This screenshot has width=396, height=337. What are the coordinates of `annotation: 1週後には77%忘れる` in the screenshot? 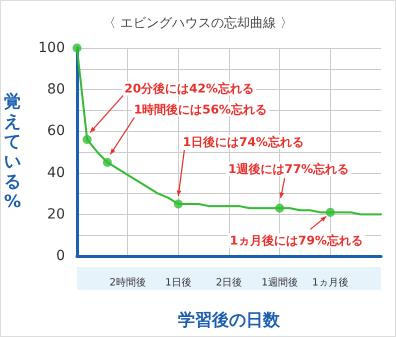 It's located at (289, 169).